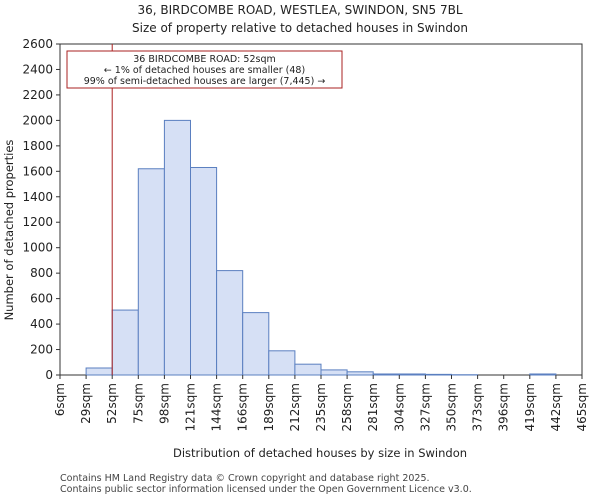 The height and width of the screenshot is (500, 600). Describe the element at coordinates (37, 44) in the screenshot. I see `y-tick-label: 2600` at that location.